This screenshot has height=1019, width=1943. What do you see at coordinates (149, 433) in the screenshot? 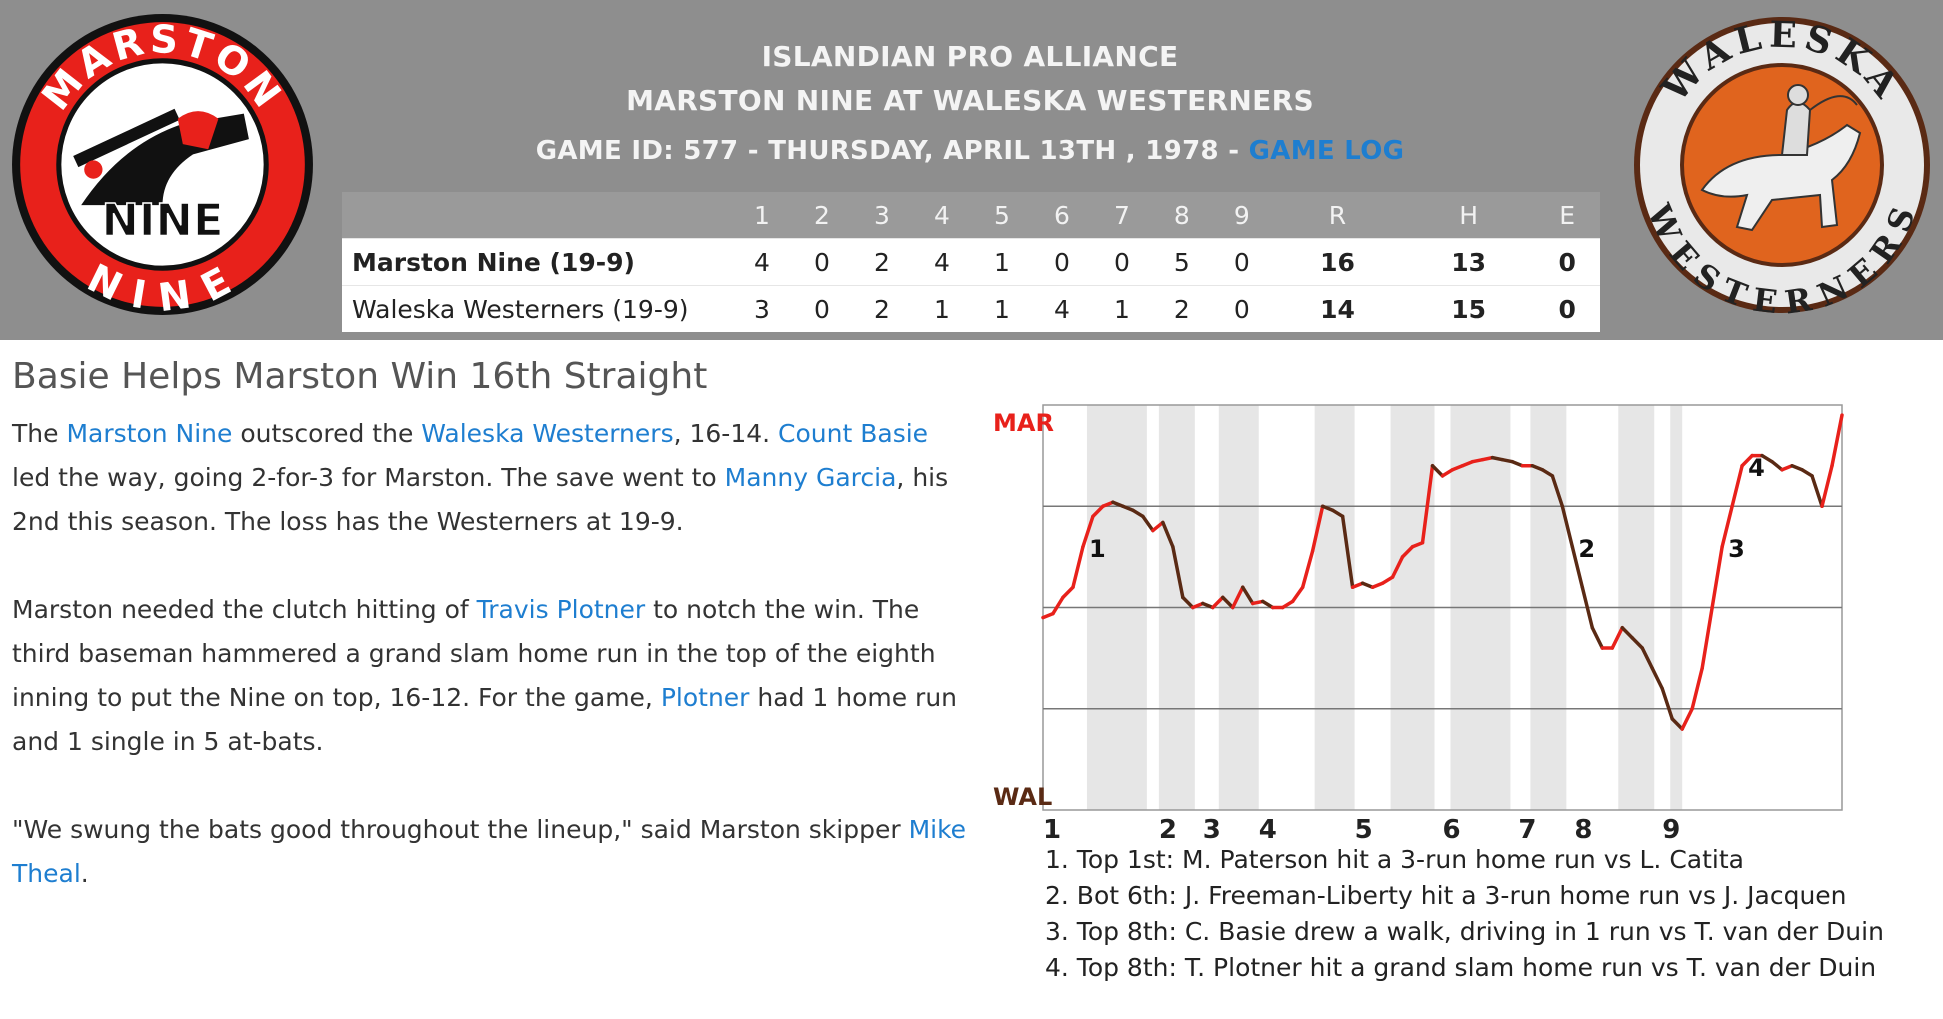
I see `team-link-marston-nine: Marston Nine` at bounding box center [149, 433].